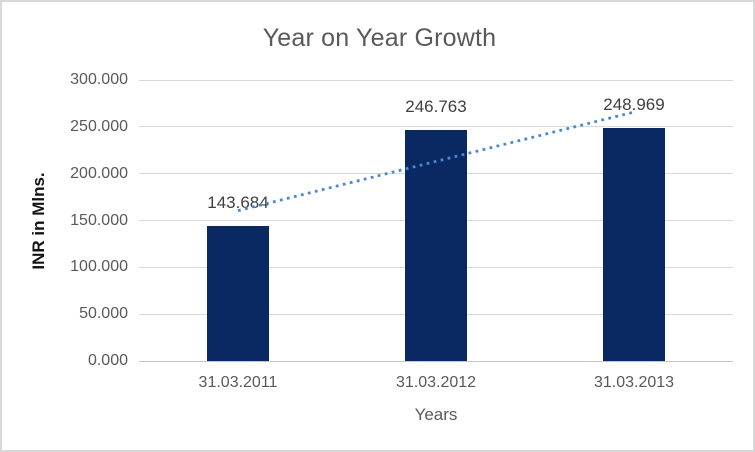 This screenshot has height=452, width=755. Describe the element at coordinates (379, 38) in the screenshot. I see `chart-title: Year on Year Growth` at that location.